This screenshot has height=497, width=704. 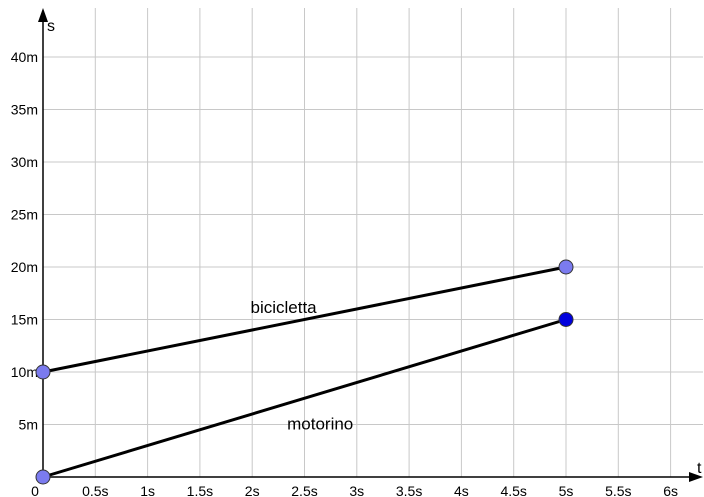 I want to click on y-tick-label: 15m, so click(x=24, y=320).